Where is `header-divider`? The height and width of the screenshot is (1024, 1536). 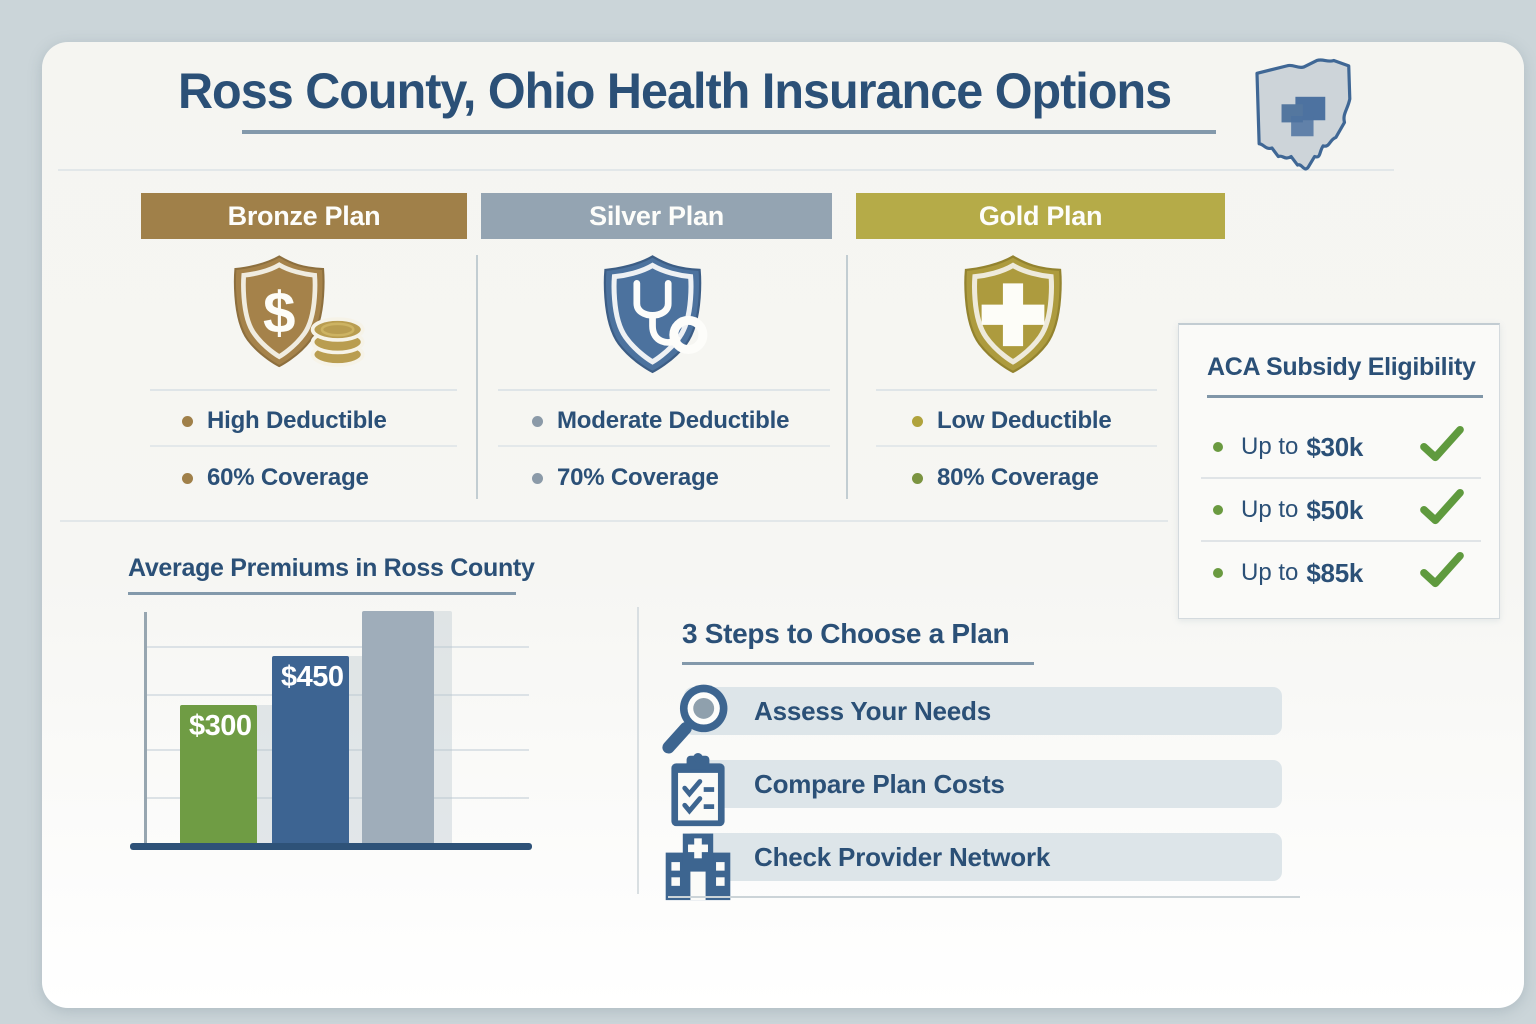
header-divider is located at coordinates (726, 170).